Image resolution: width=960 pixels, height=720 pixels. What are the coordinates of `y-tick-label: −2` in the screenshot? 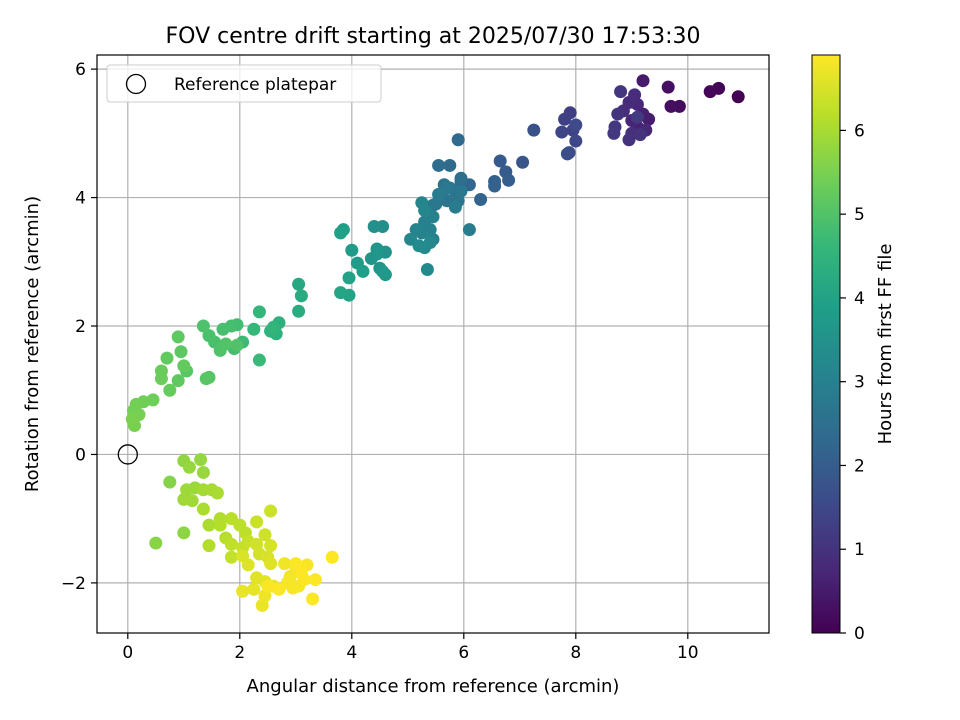 It's located at (73, 584).